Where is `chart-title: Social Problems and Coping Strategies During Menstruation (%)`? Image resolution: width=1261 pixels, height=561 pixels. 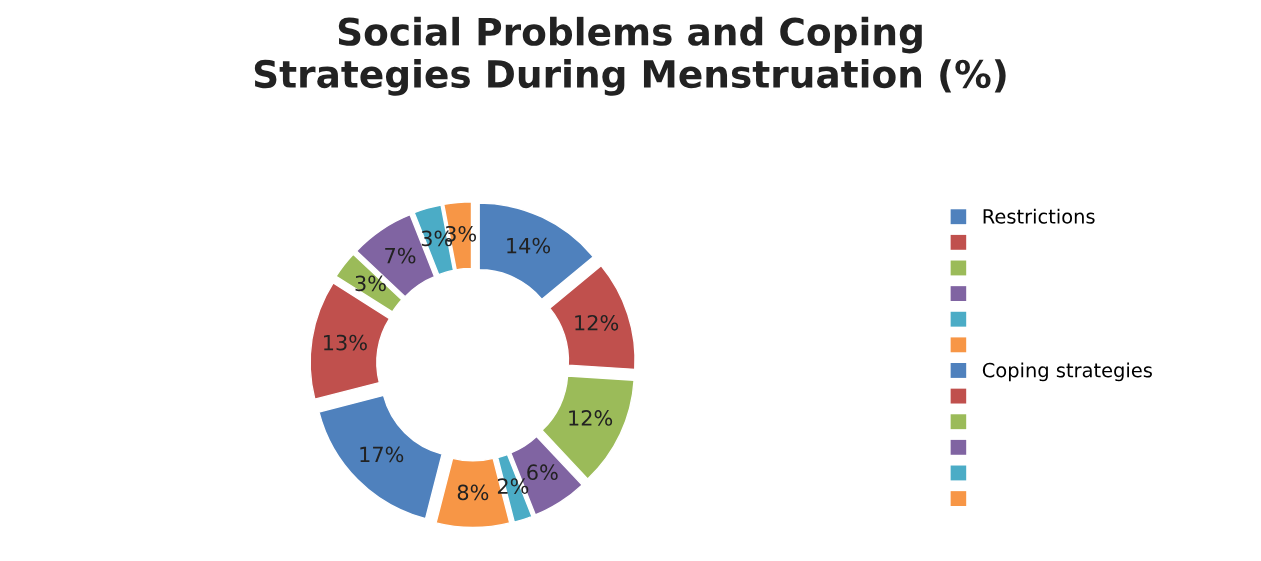
chart-title: Social Problems and Coping Strategies During Menstruation (%) is located at coordinates (630, 56).